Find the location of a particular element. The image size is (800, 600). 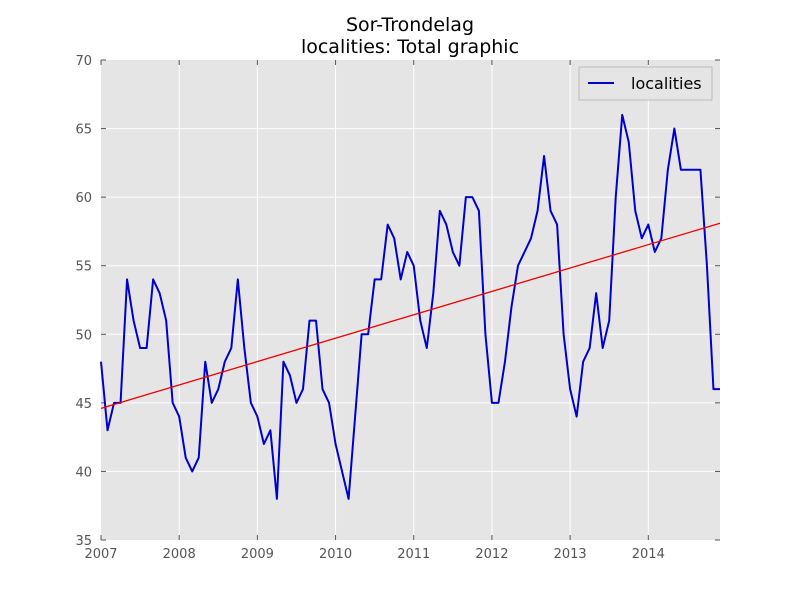

tick-label-y: 65 is located at coordinates (83, 130).